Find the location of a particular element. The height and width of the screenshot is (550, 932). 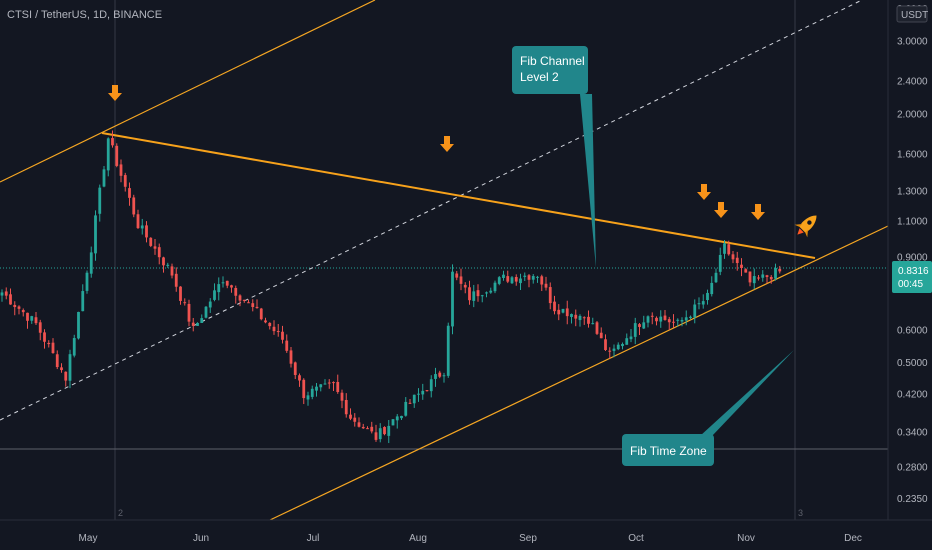

price-tick-label: 0.2800 is located at coordinates (912, 467).